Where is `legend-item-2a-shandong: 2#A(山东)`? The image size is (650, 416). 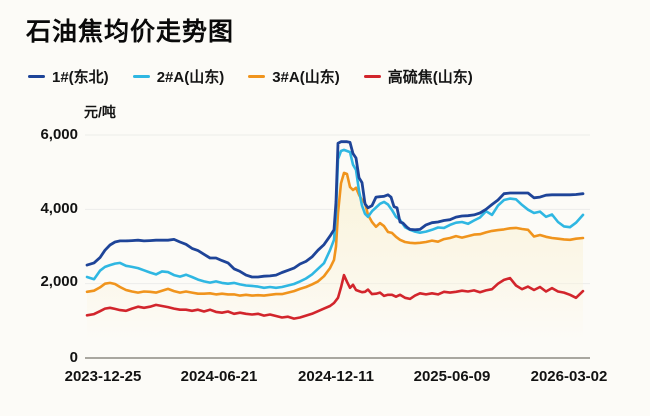
legend-item-2a-shandong: 2#A(山东) is located at coordinates (178, 76).